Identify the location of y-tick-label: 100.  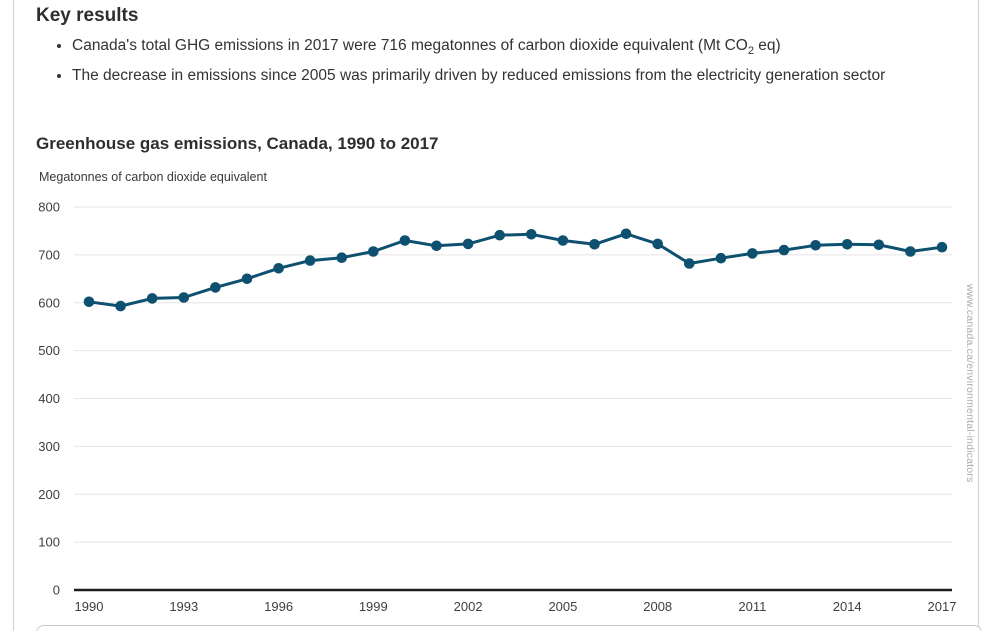
(49, 542).